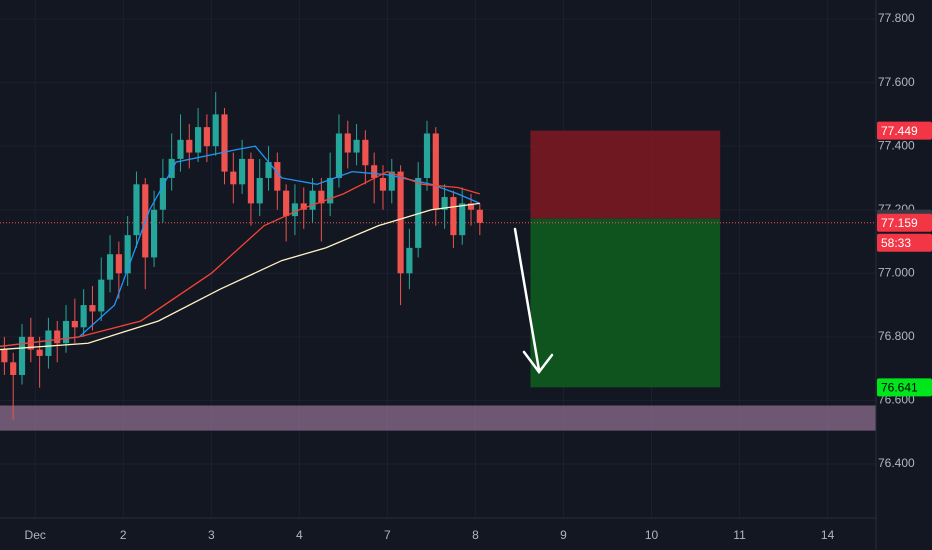 This screenshot has height=550, width=932. What do you see at coordinates (896, 243) in the screenshot?
I see `price-tag: 58:33` at bounding box center [896, 243].